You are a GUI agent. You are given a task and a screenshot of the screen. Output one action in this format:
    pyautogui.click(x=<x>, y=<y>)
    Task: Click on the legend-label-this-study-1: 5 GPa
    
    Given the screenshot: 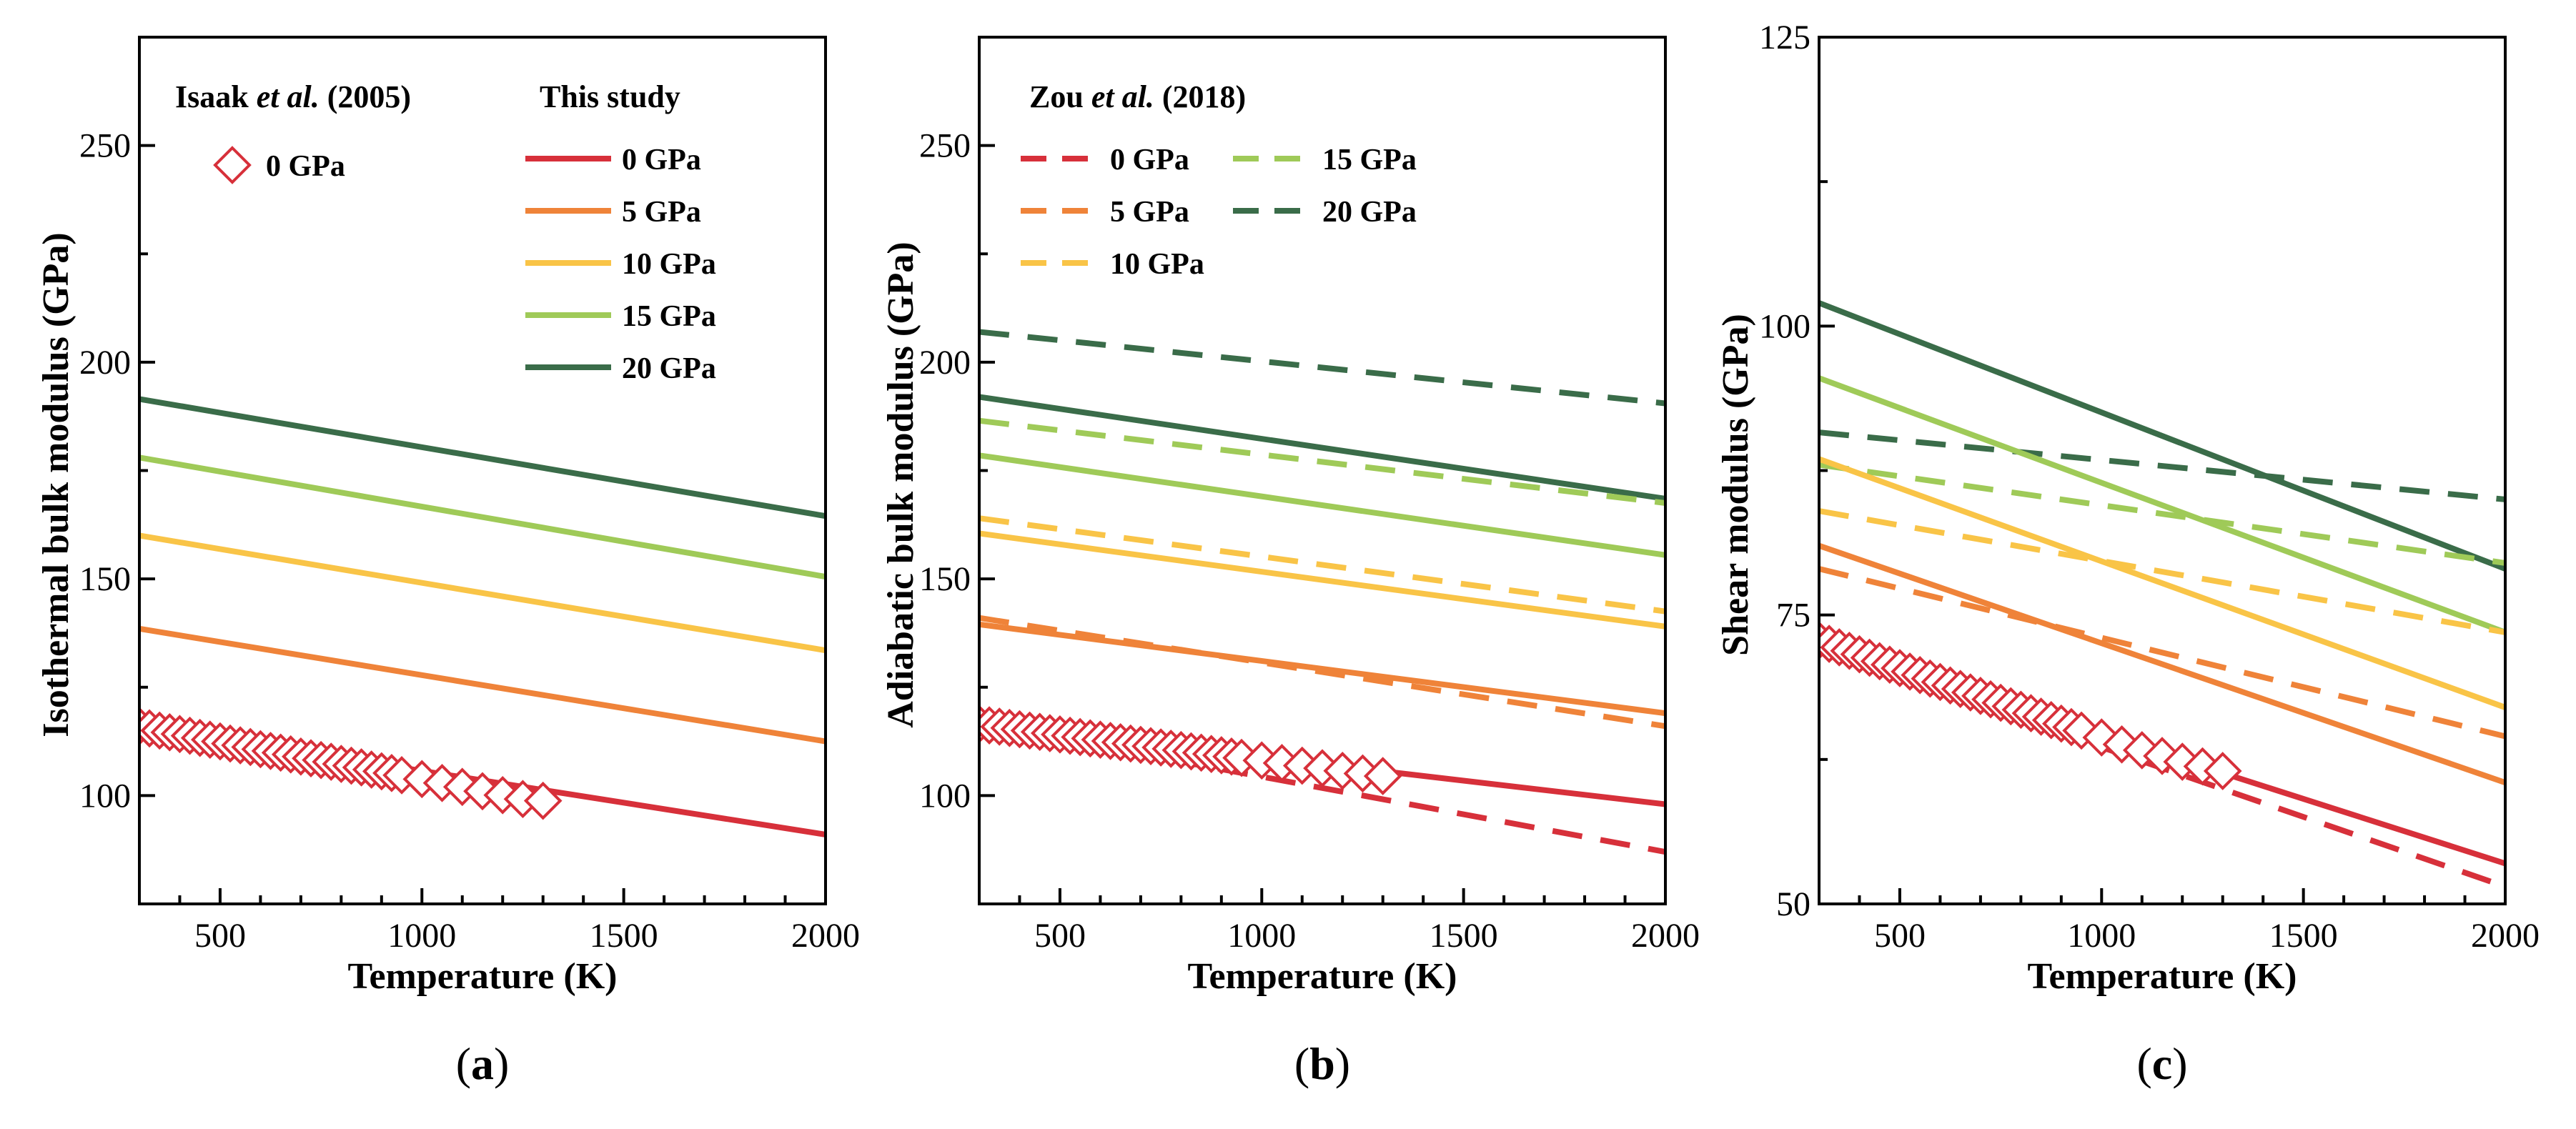 What is the action you would take?
    pyautogui.click(x=662, y=213)
    